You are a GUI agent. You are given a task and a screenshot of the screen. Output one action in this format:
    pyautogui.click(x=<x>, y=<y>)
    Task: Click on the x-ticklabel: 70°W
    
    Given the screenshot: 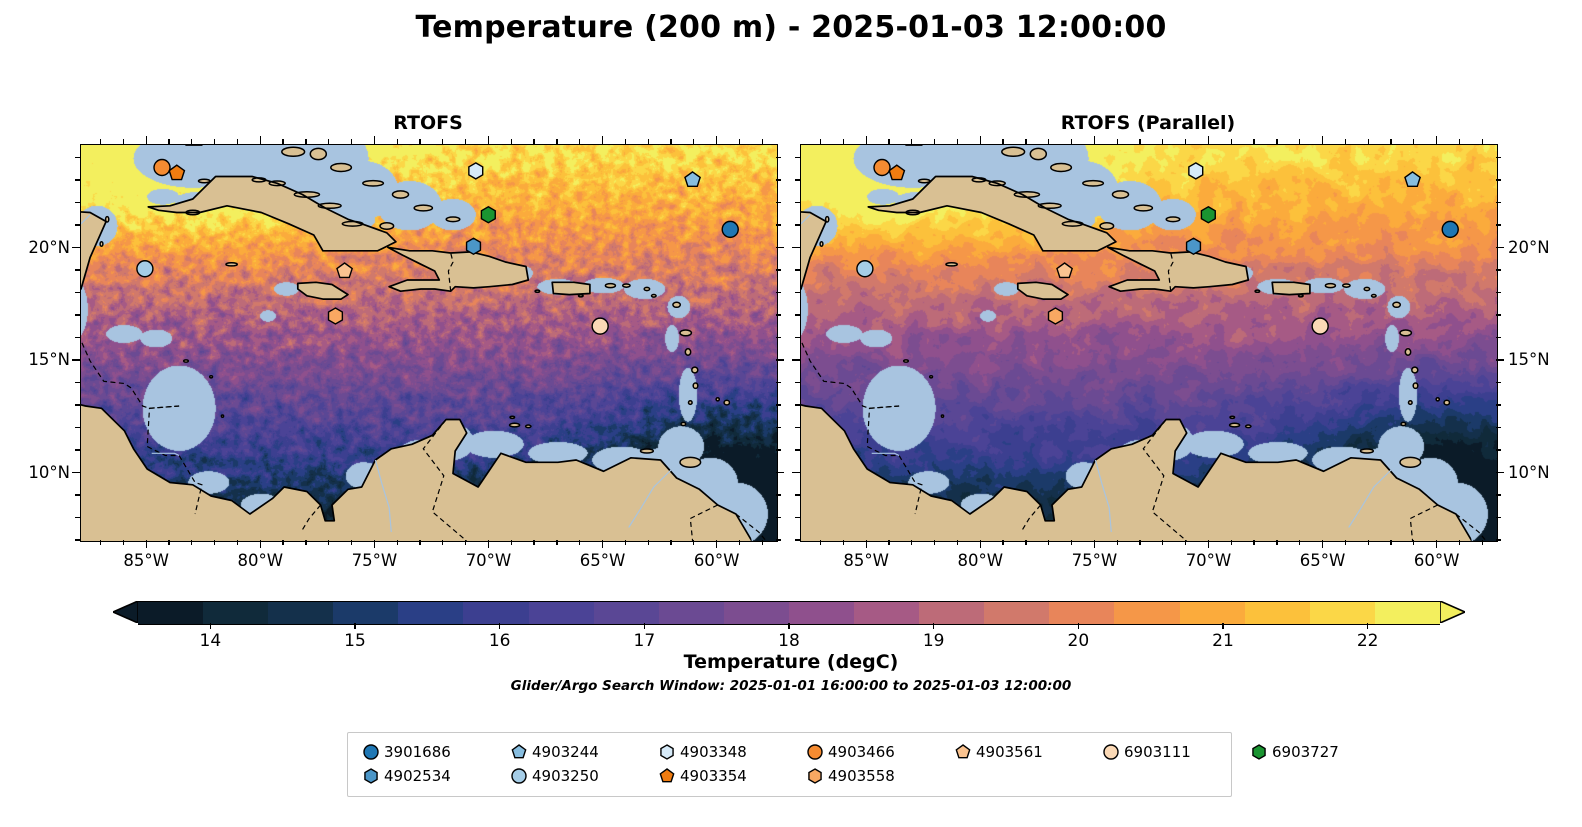 What is the action you would take?
    pyautogui.click(x=488, y=560)
    